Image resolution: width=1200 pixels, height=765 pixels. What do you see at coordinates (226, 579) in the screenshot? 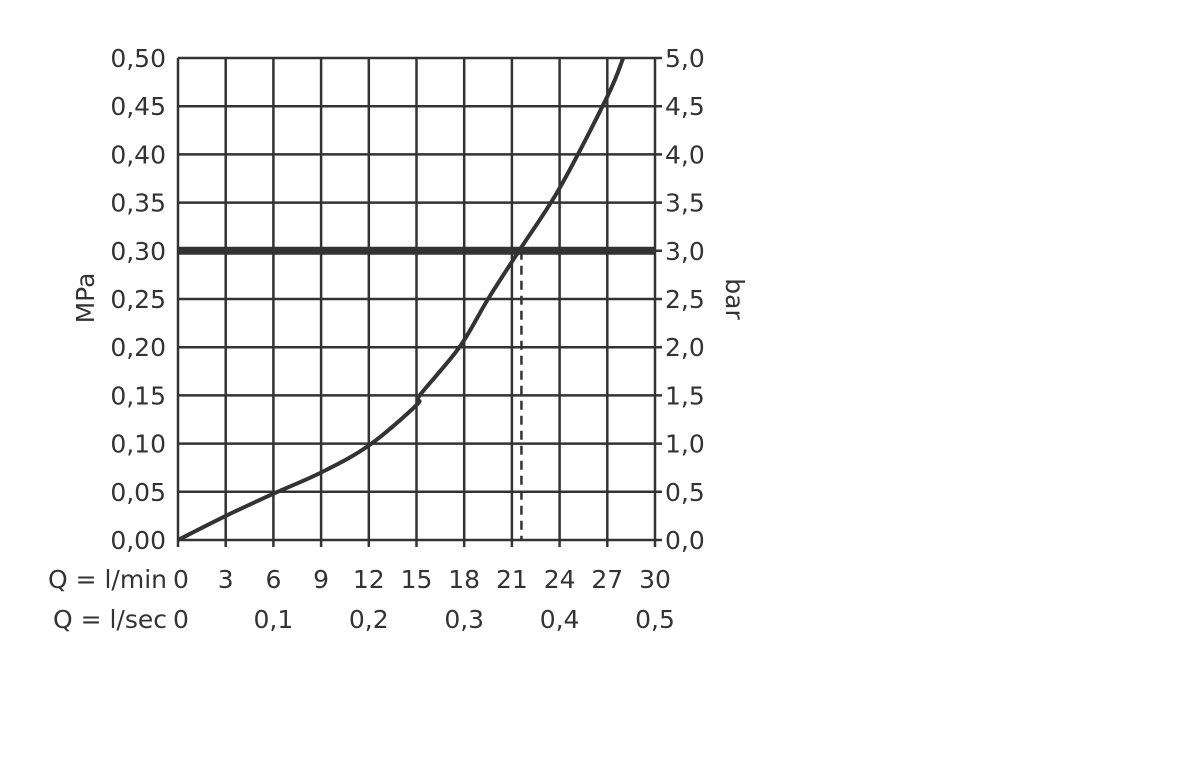
I see `x-tick-lmin: 3` at bounding box center [226, 579].